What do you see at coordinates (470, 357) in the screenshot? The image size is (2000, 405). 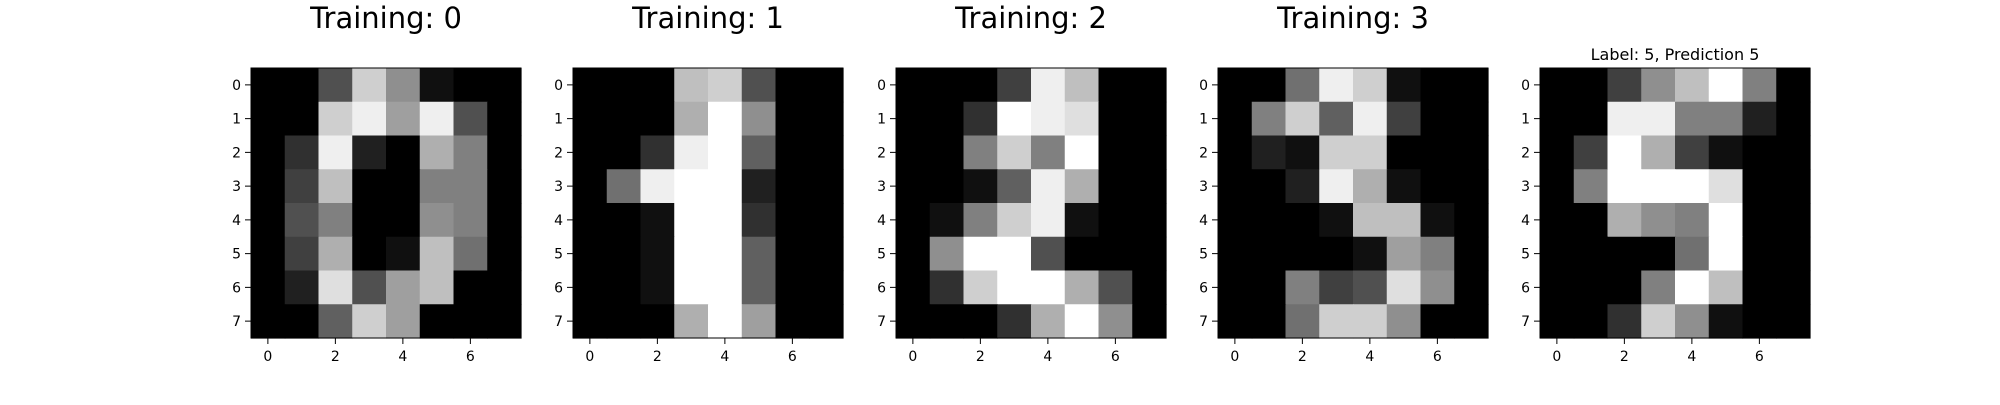 I see `x-tick-label: 6` at bounding box center [470, 357].